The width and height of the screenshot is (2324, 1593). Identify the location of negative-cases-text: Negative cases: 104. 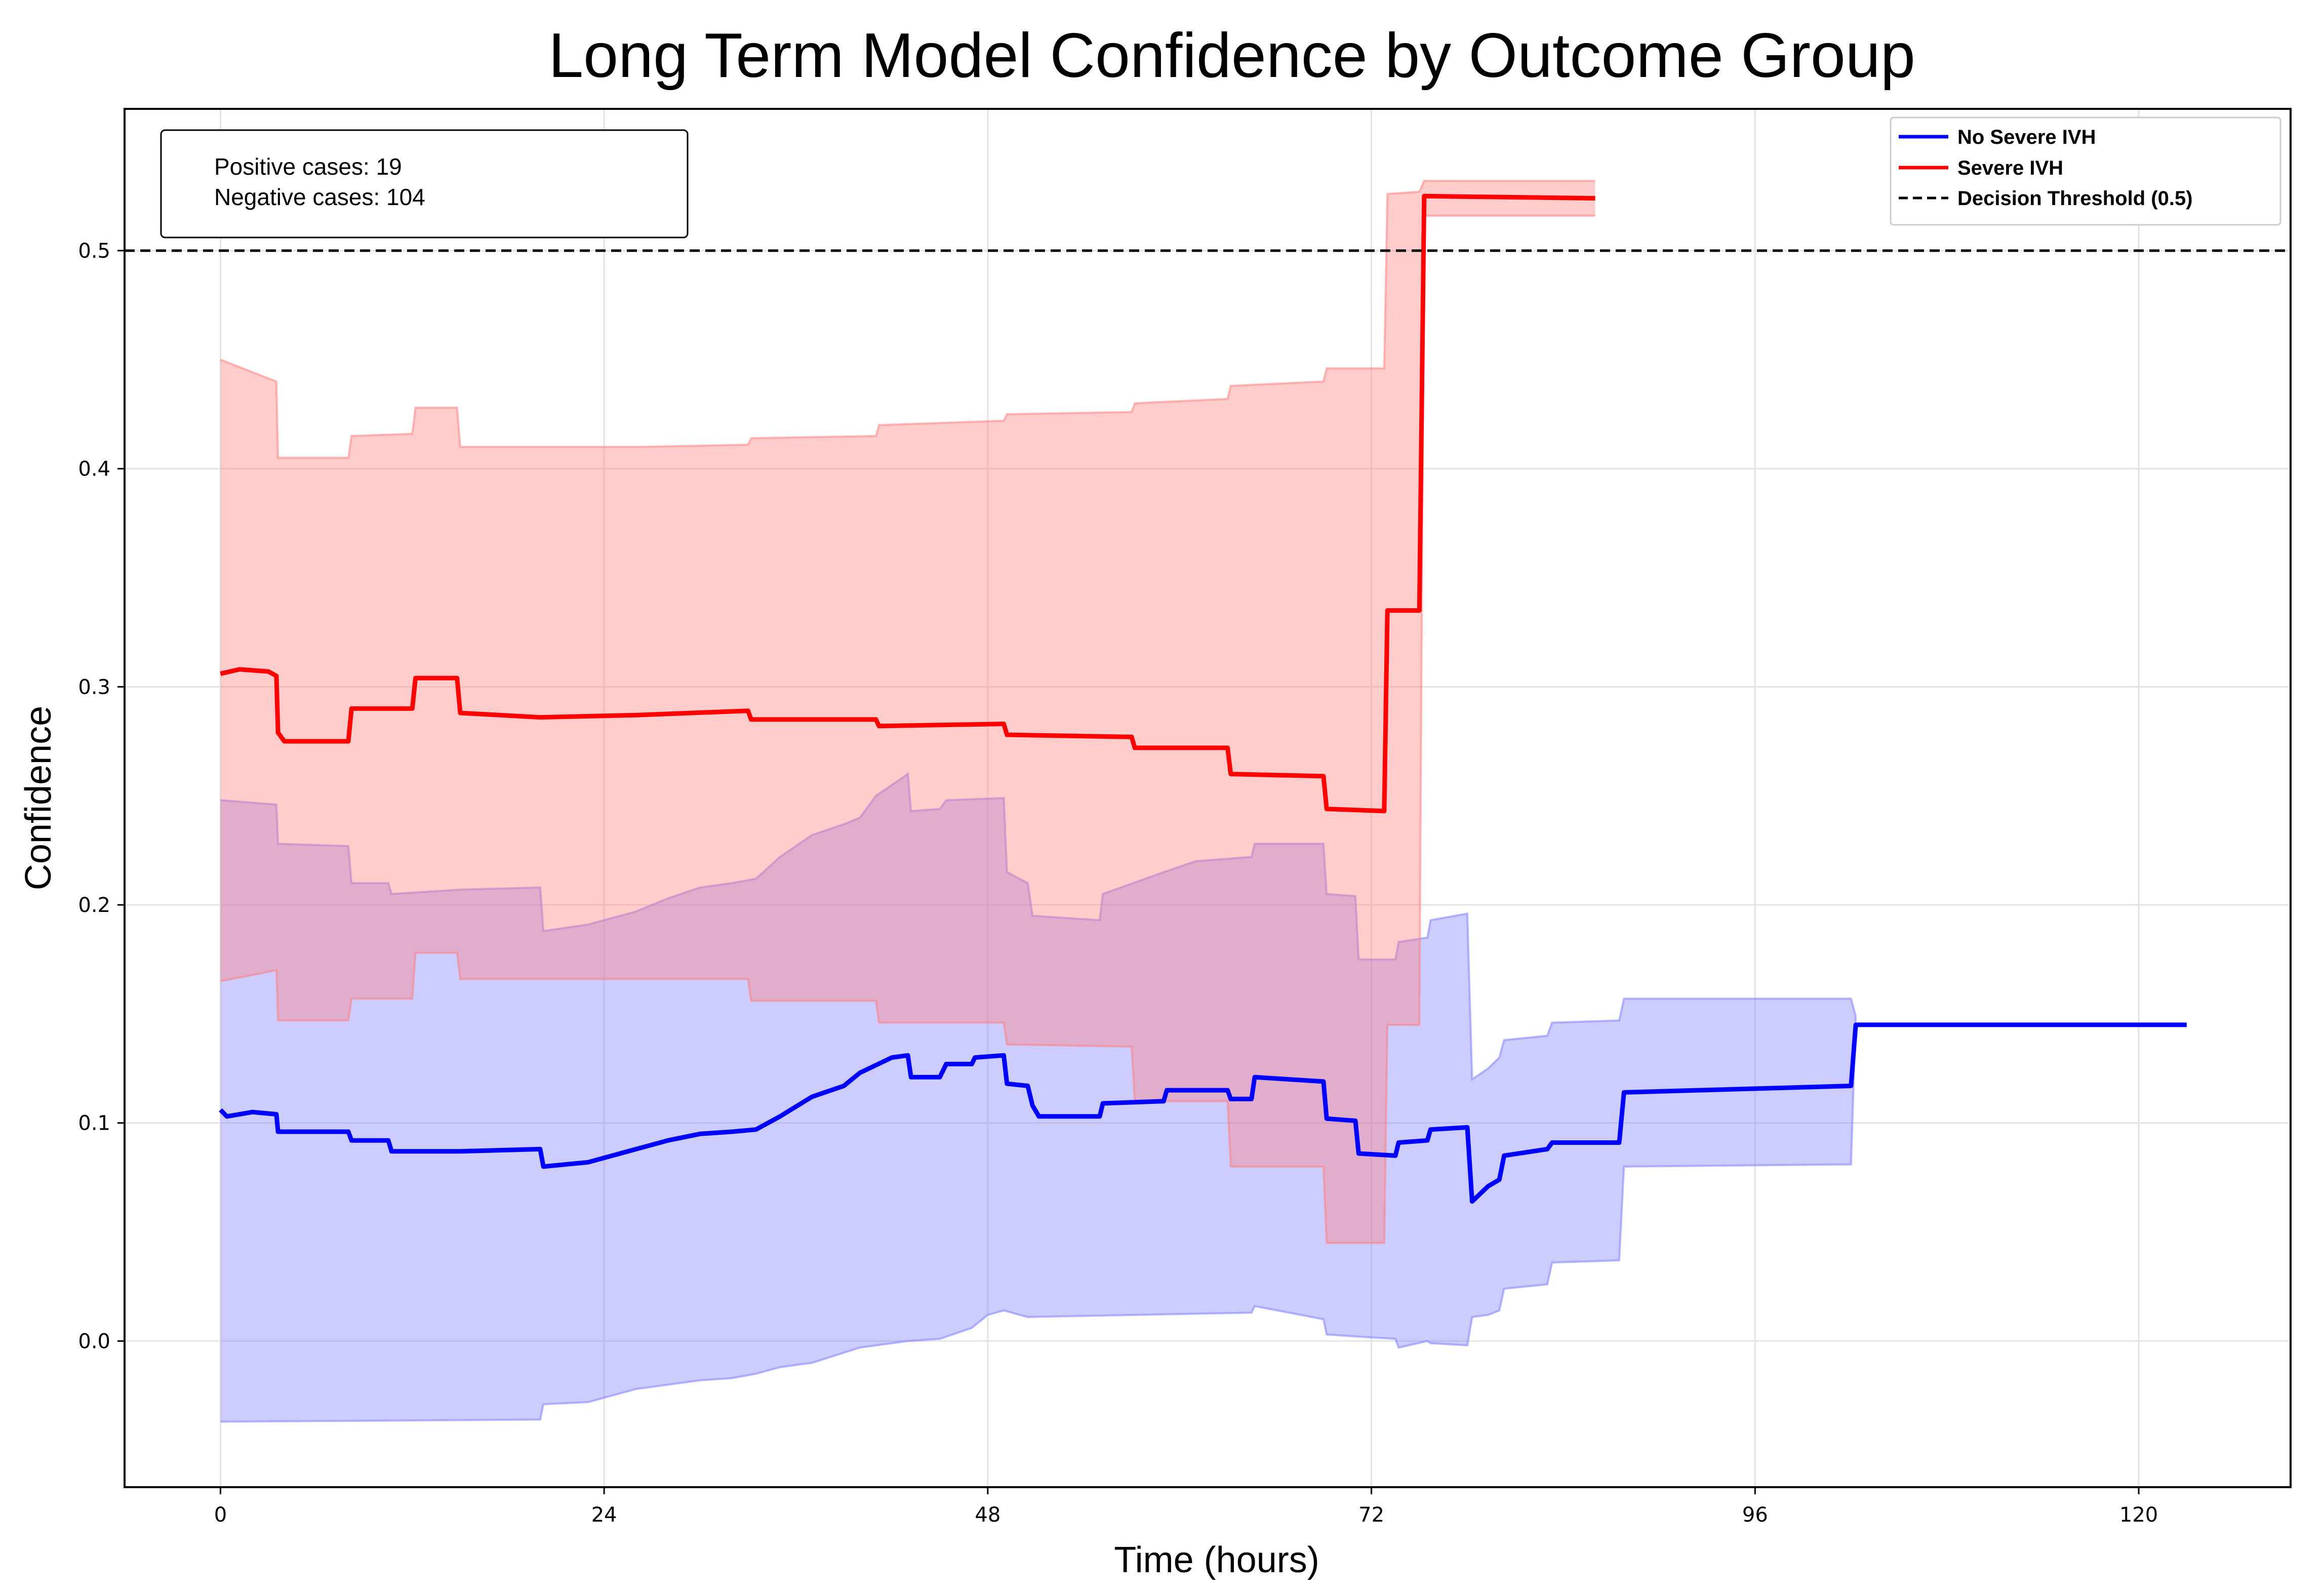
(320, 197).